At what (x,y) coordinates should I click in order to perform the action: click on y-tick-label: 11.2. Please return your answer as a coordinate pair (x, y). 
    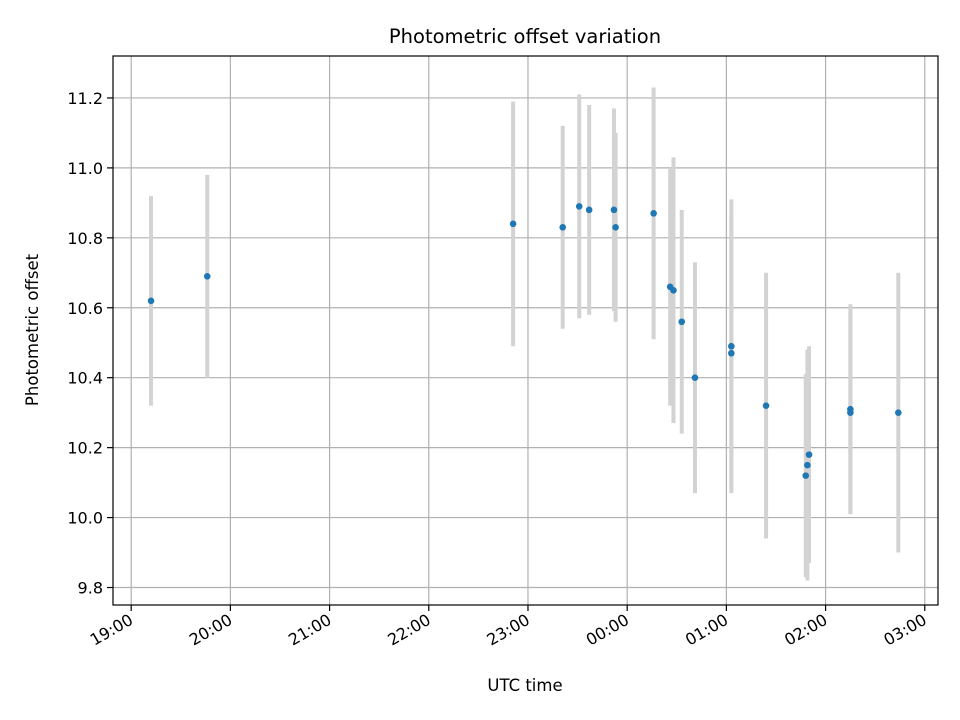
    Looking at the image, I should click on (85, 98).